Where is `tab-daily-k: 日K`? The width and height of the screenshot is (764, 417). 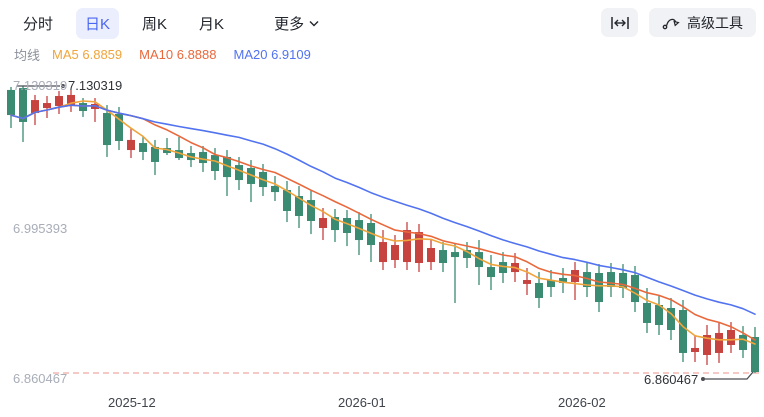 tab-daily-k: 日K is located at coordinates (98, 23).